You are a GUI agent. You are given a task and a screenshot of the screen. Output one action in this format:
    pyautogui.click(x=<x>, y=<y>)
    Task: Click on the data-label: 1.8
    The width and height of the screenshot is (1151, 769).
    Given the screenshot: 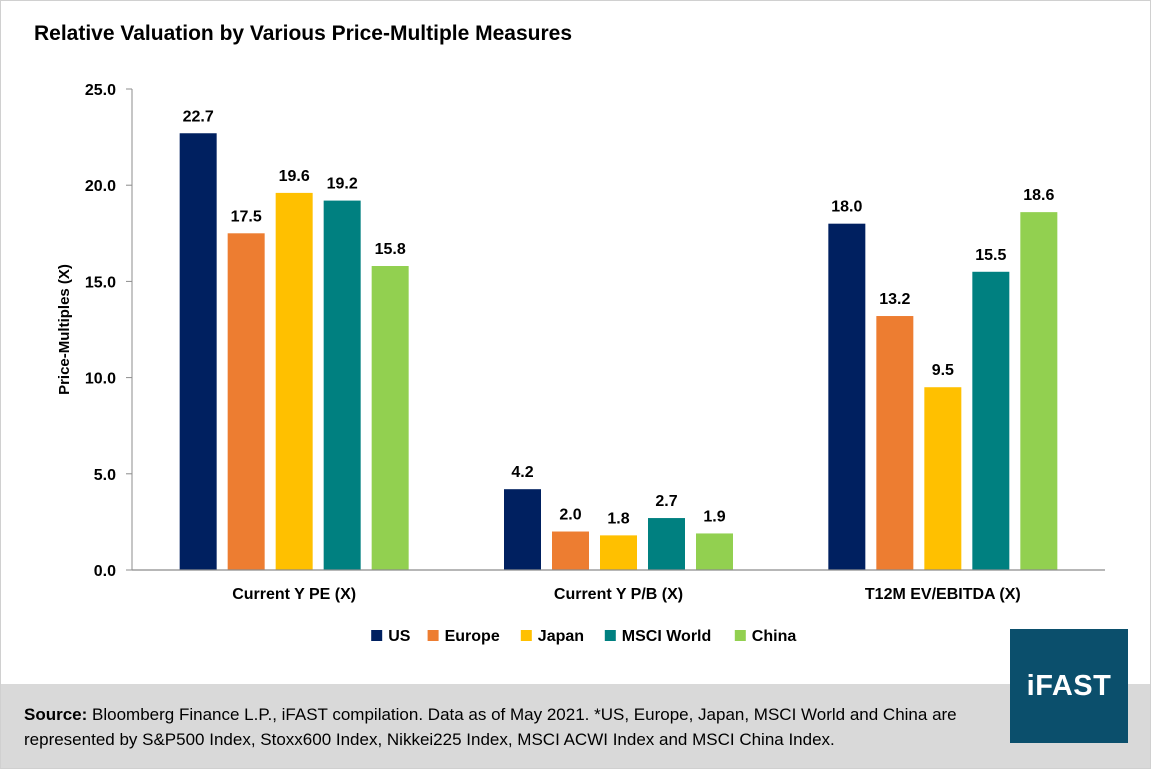 What is the action you would take?
    pyautogui.click(x=618, y=518)
    